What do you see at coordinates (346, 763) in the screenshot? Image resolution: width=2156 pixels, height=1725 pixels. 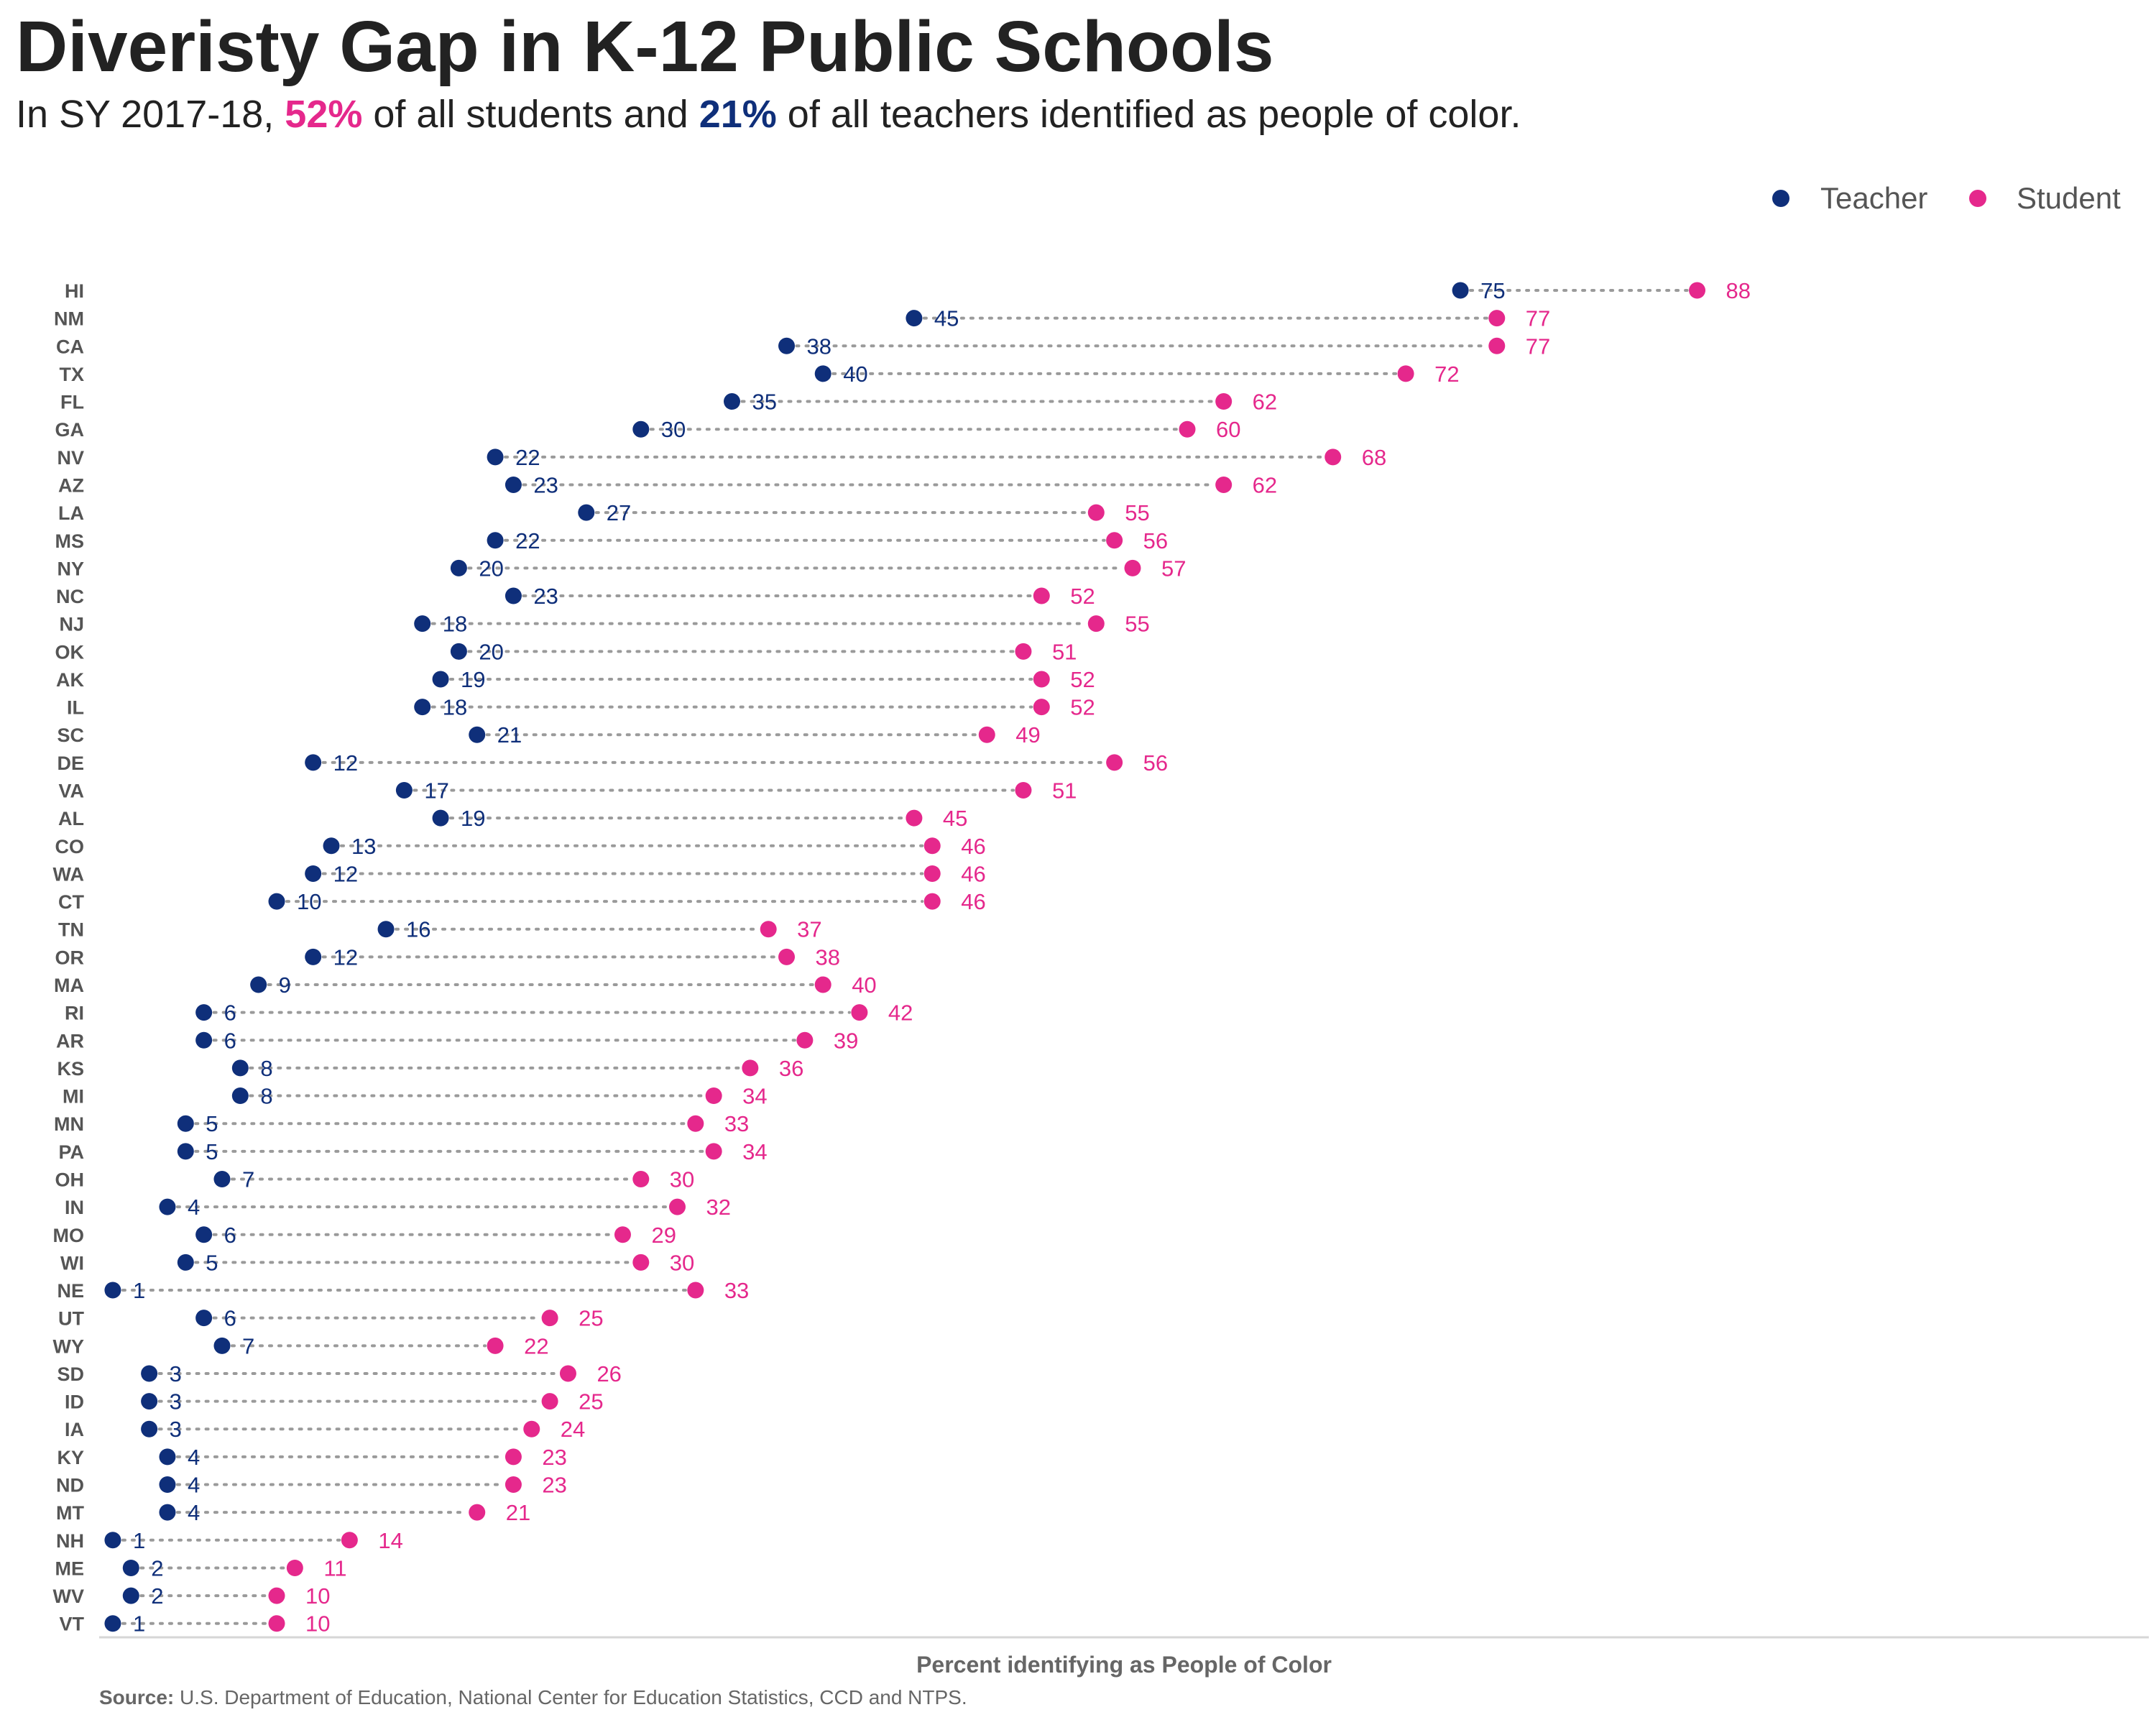 I see `teacher-value-label: 12` at bounding box center [346, 763].